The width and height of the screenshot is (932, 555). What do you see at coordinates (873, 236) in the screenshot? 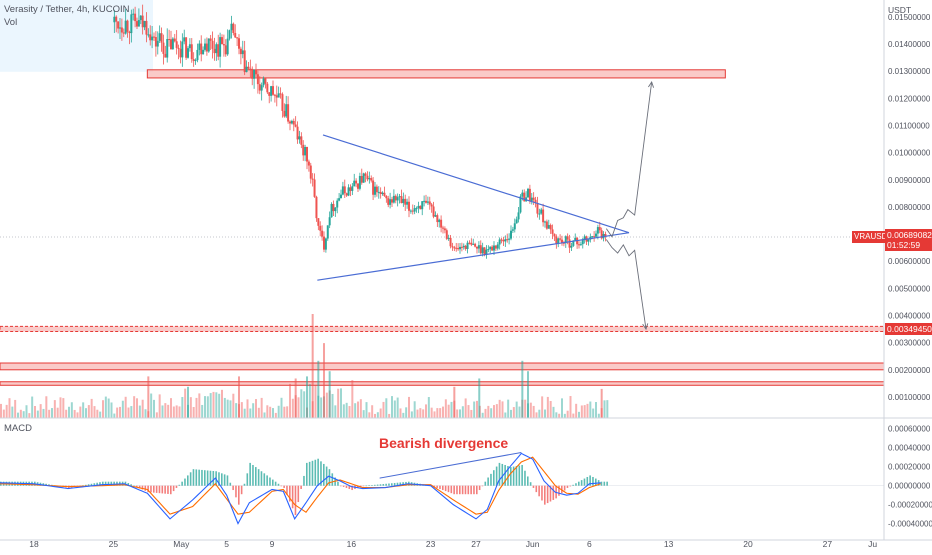
I see `price-tag-symbol: VRAUSDT` at bounding box center [873, 236].